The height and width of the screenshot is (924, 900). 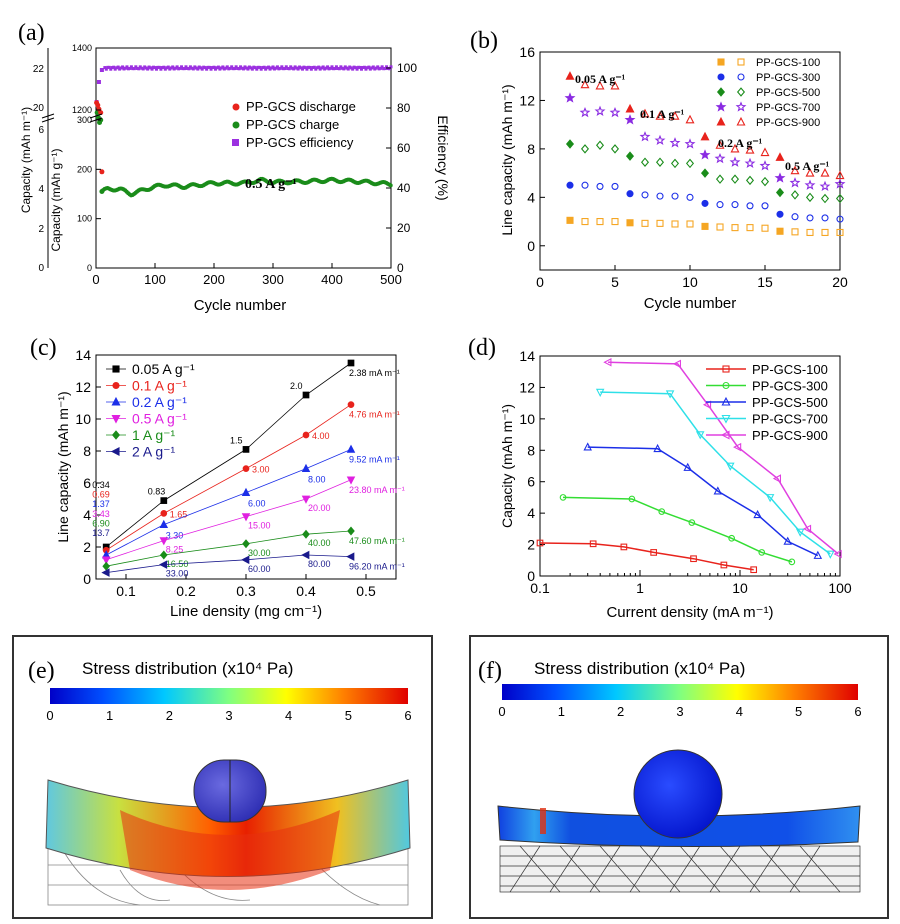 What do you see at coordinates (741, 77) in the screenshot?
I see `legend-marker-open` at bounding box center [741, 77].